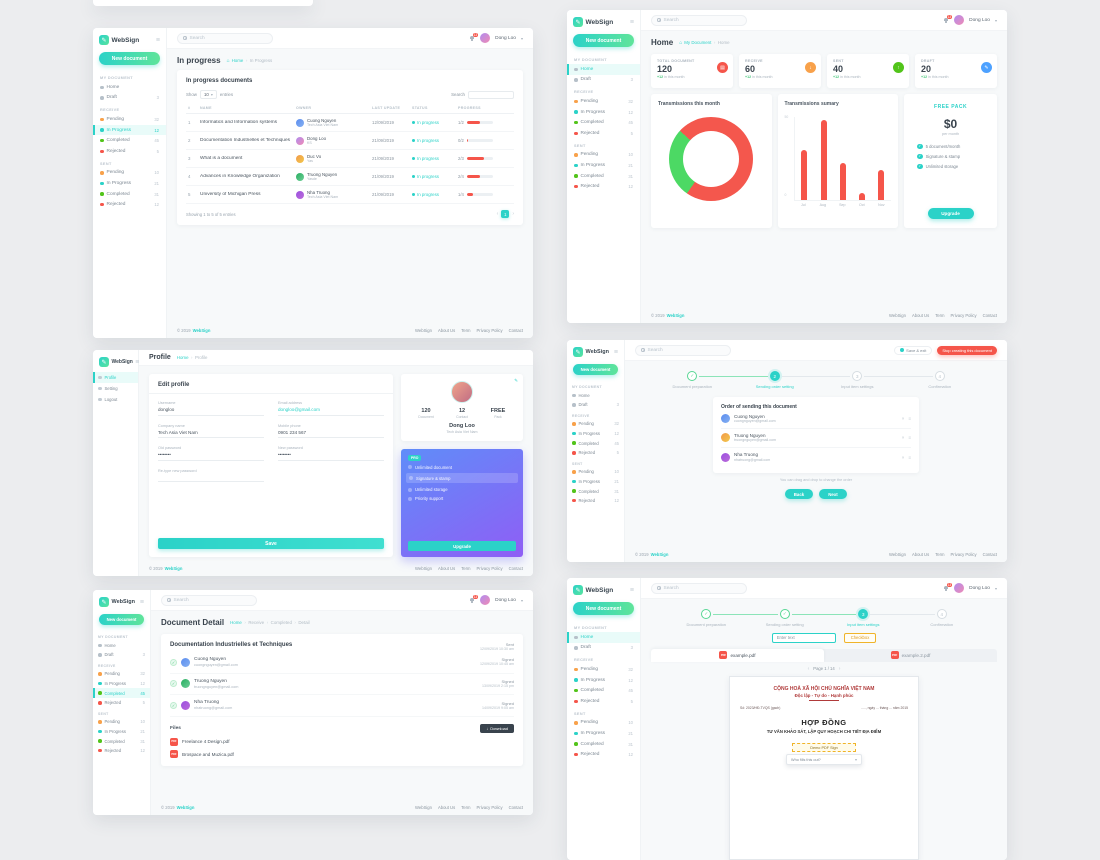 The image size is (1100, 860). Describe the element at coordinates (211, 477) in the screenshot. I see `field-input` at that location.